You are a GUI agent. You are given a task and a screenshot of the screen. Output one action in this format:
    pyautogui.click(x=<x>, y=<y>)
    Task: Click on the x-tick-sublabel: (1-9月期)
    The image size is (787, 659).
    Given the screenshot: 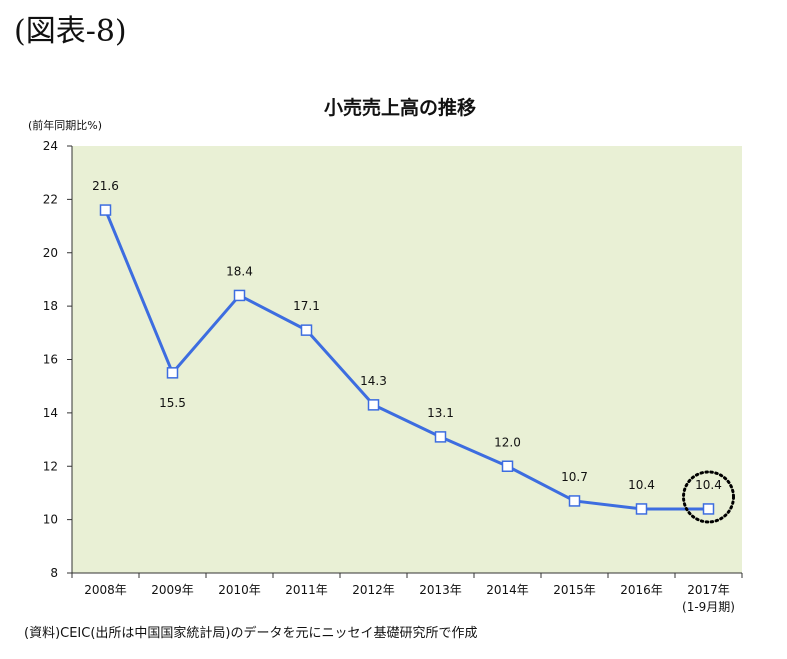 What is the action you would take?
    pyautogui.click(x=708, y=607)
    